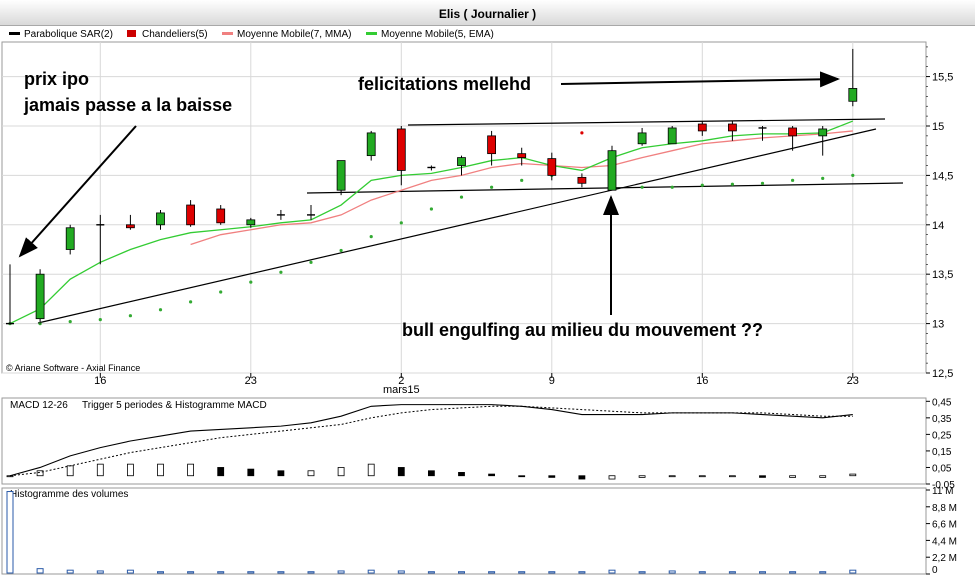  I want to click on volume-ytick-label: 0, so click(935, 570).